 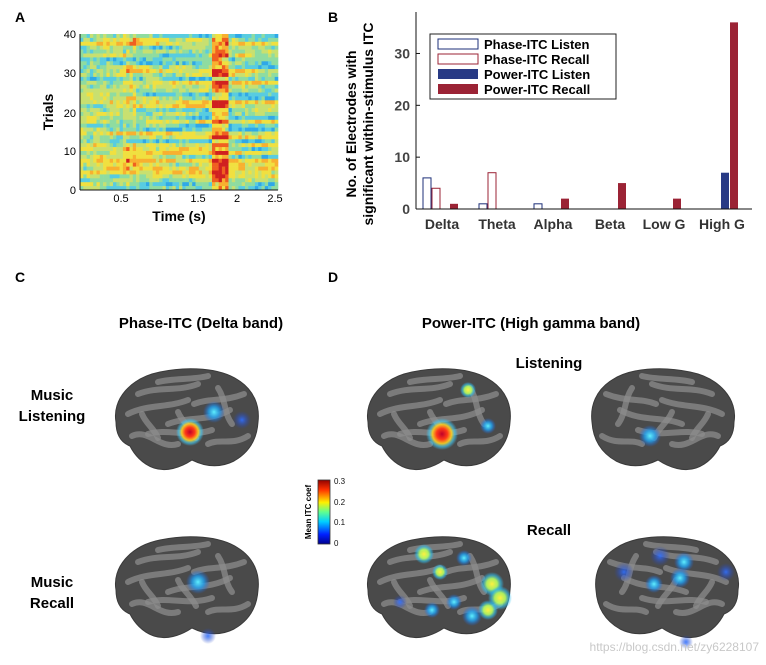 I want to click on panel-letter-a: A, so click(x=20, y=17).